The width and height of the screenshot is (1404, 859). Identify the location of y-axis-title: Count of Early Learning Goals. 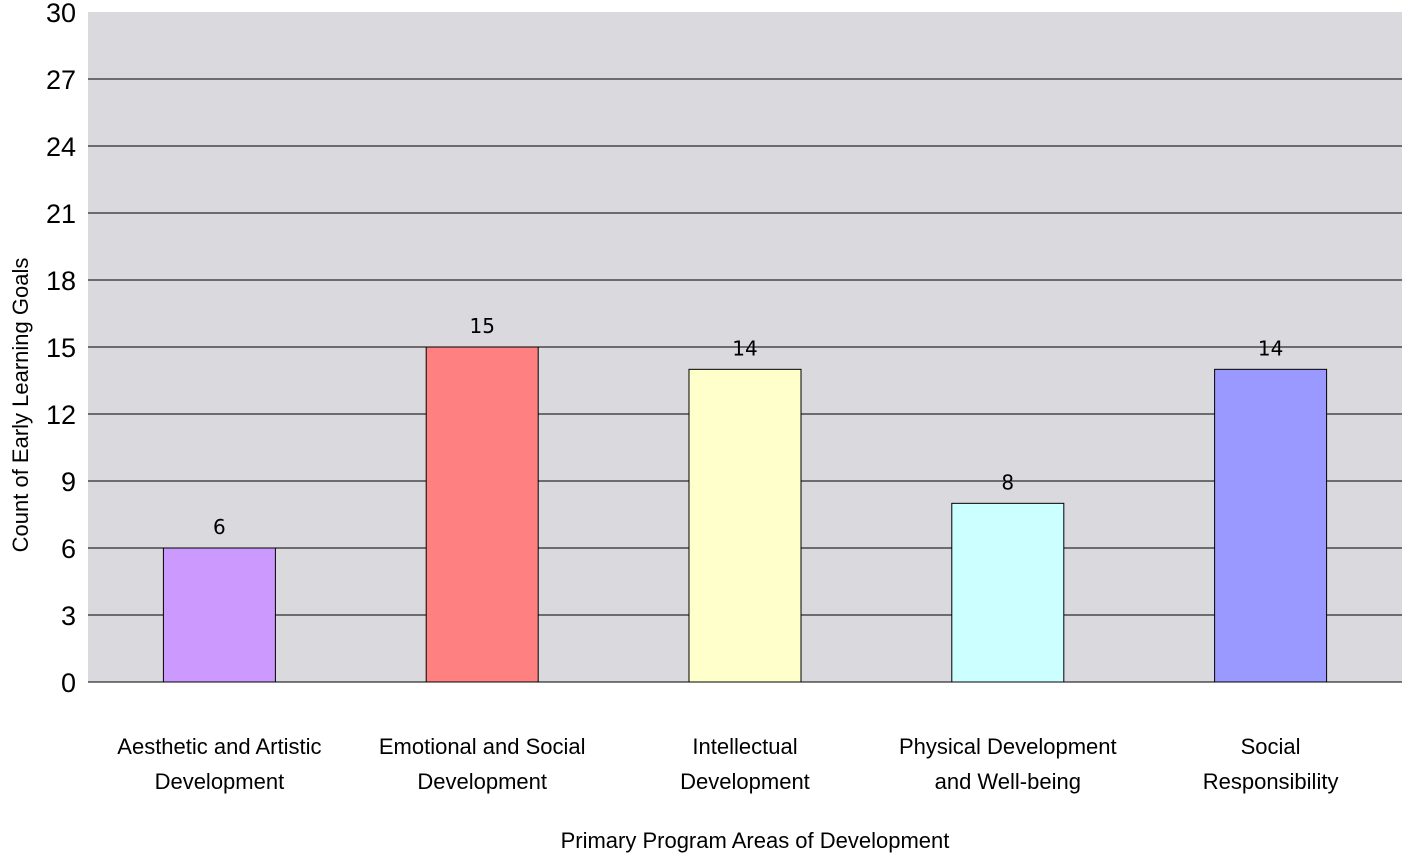
(20, 405).